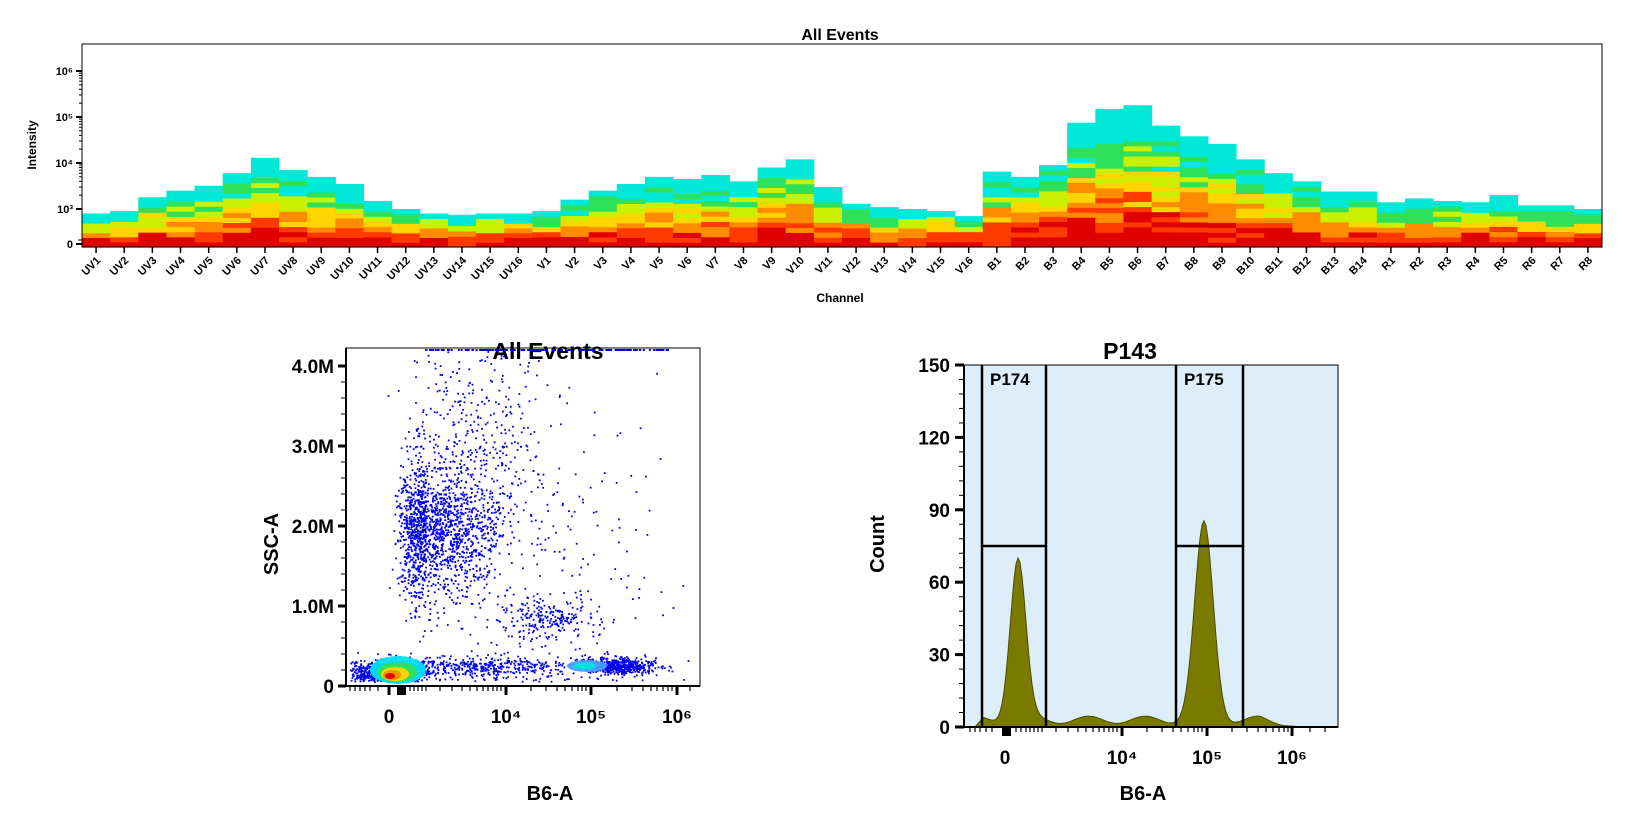 The width and height of the screenshot is (1642, 821). Describe the element at coordinates (770, 264) in the screenshot. I see `heatmap-x-tick-label: V9` at that location.